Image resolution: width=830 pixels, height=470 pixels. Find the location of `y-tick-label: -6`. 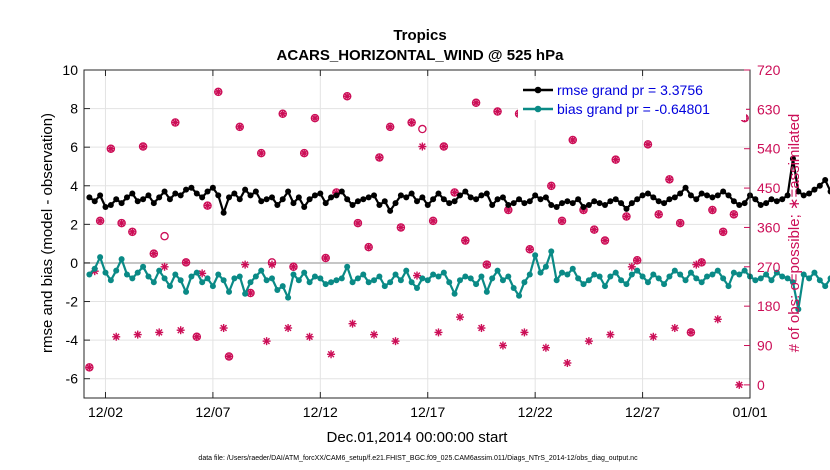

y-tick-label: -6 is located at coordinates (72, 379).